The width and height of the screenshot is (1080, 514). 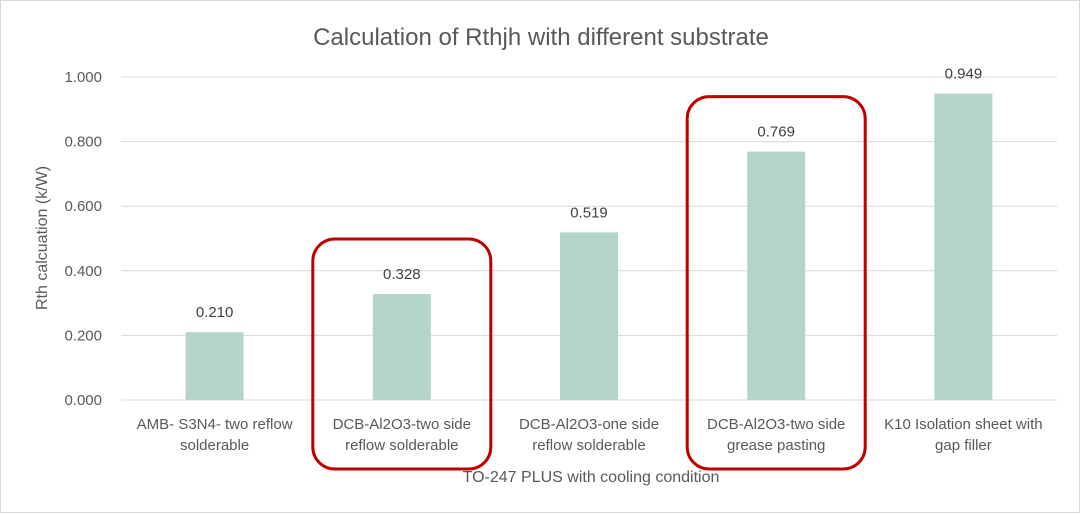 What do you see at coordinates (964, 73) in the screenshot?
I see `data-label: 0.949` at bounding box center [964, 73].